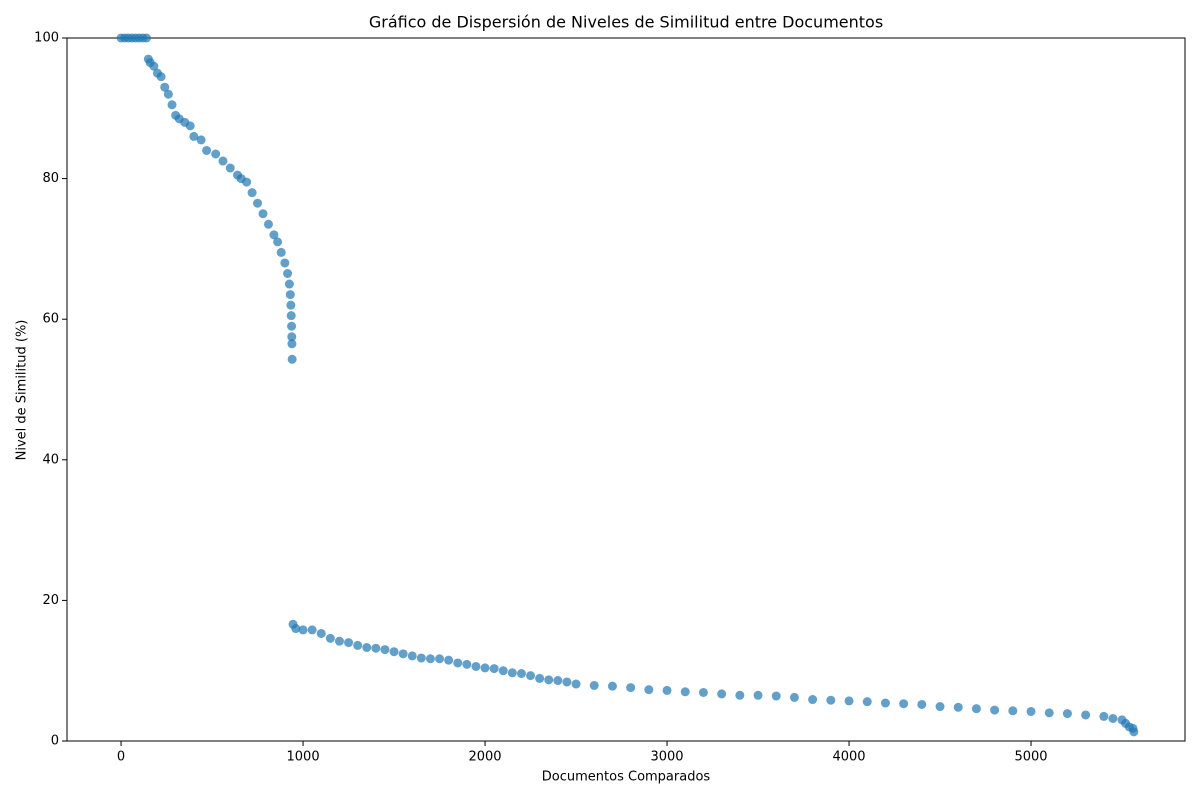 The height and width of the screenshot is (800, 1200). I want to click on x-tick-label: 4000, so click(848, 757).